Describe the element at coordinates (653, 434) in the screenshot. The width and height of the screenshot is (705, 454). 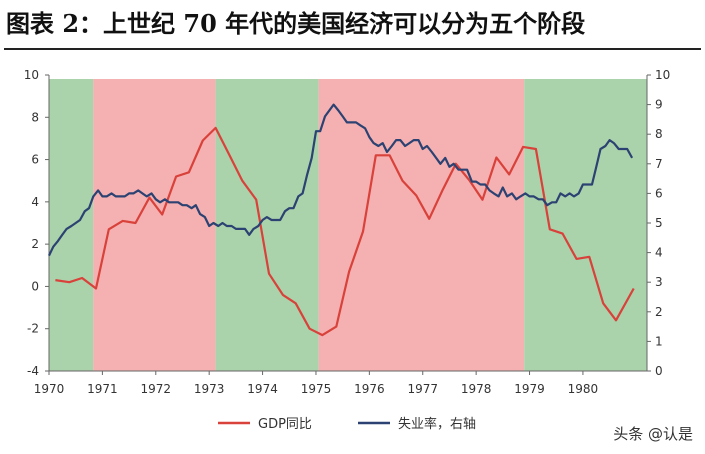
I see `watermark: 头条 @认是` at that location.